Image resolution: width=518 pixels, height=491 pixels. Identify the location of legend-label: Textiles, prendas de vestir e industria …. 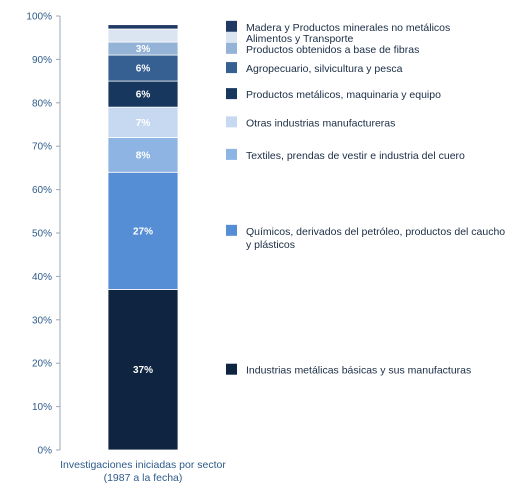
(355, 156).